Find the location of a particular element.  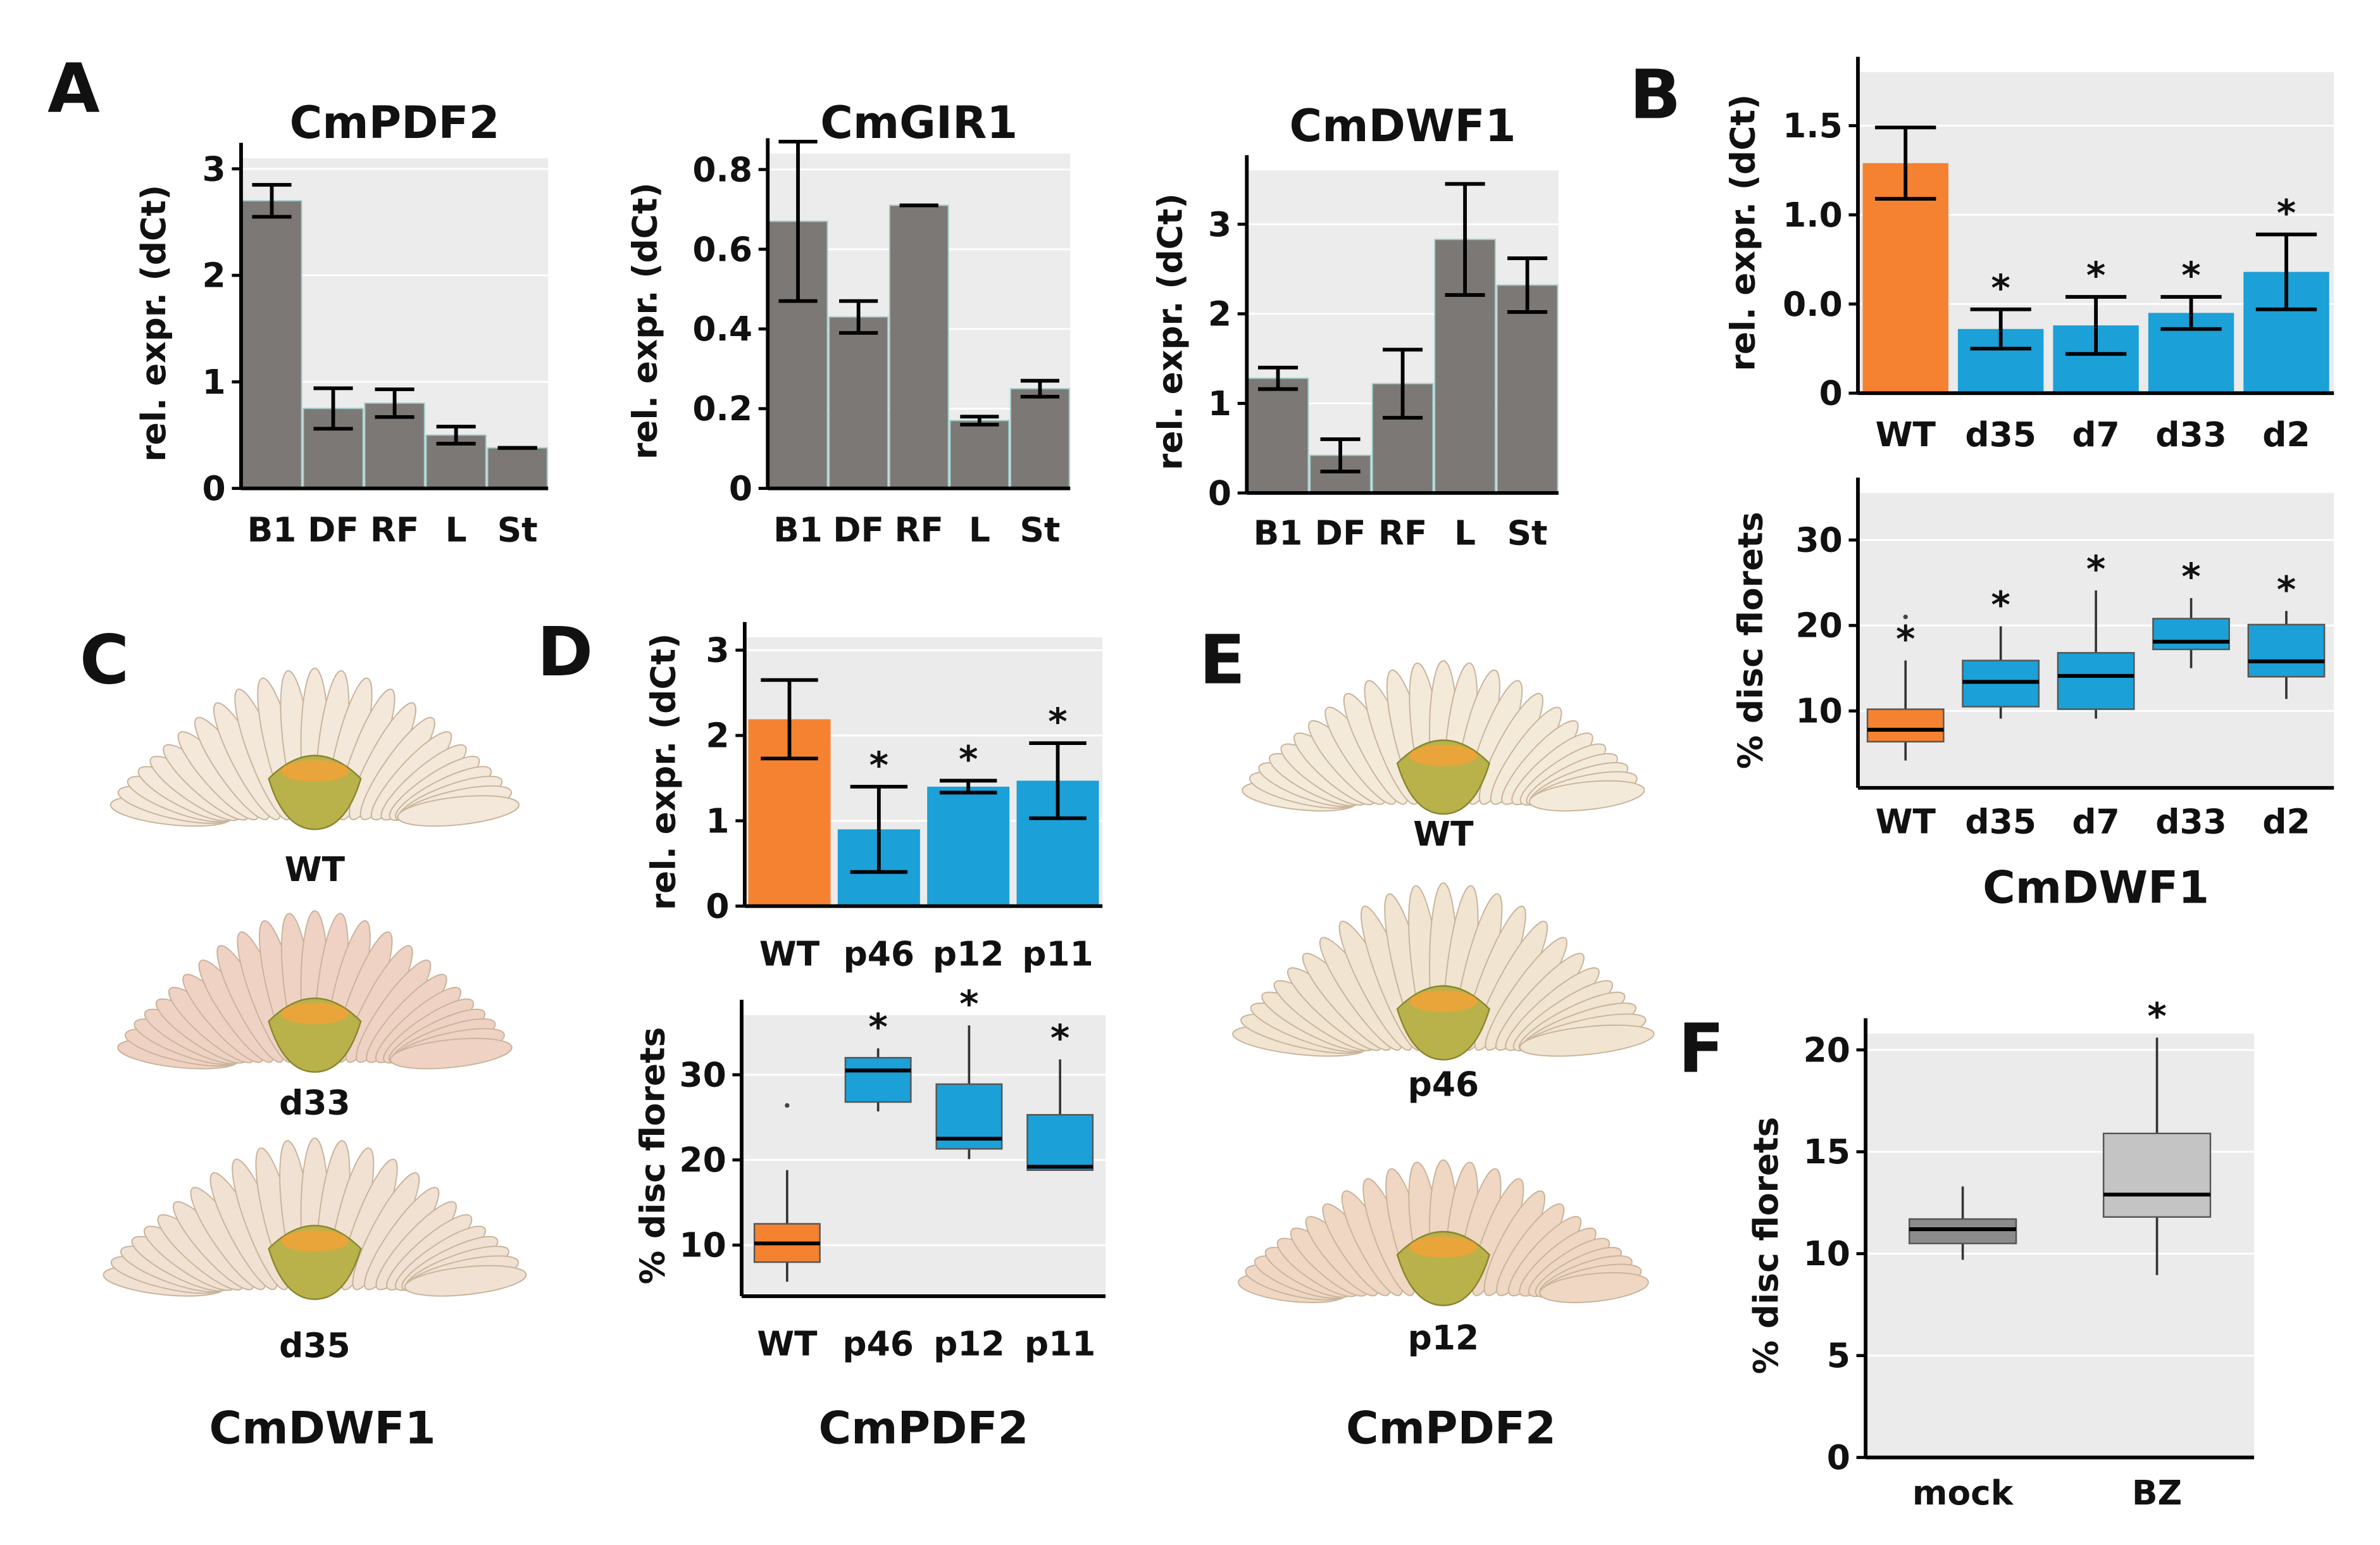

panel-letter: D is located at coordinates (565, 652).